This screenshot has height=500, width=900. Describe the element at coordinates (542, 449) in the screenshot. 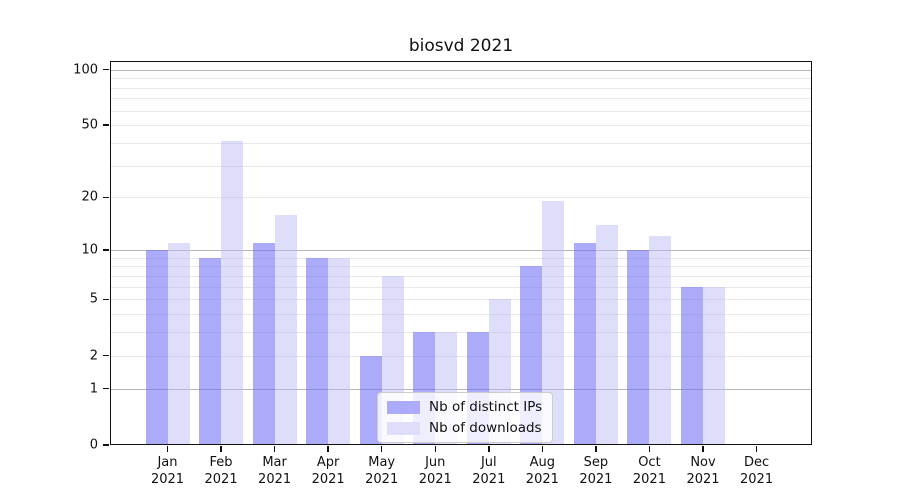

I see `x-tick-aug` at that location.